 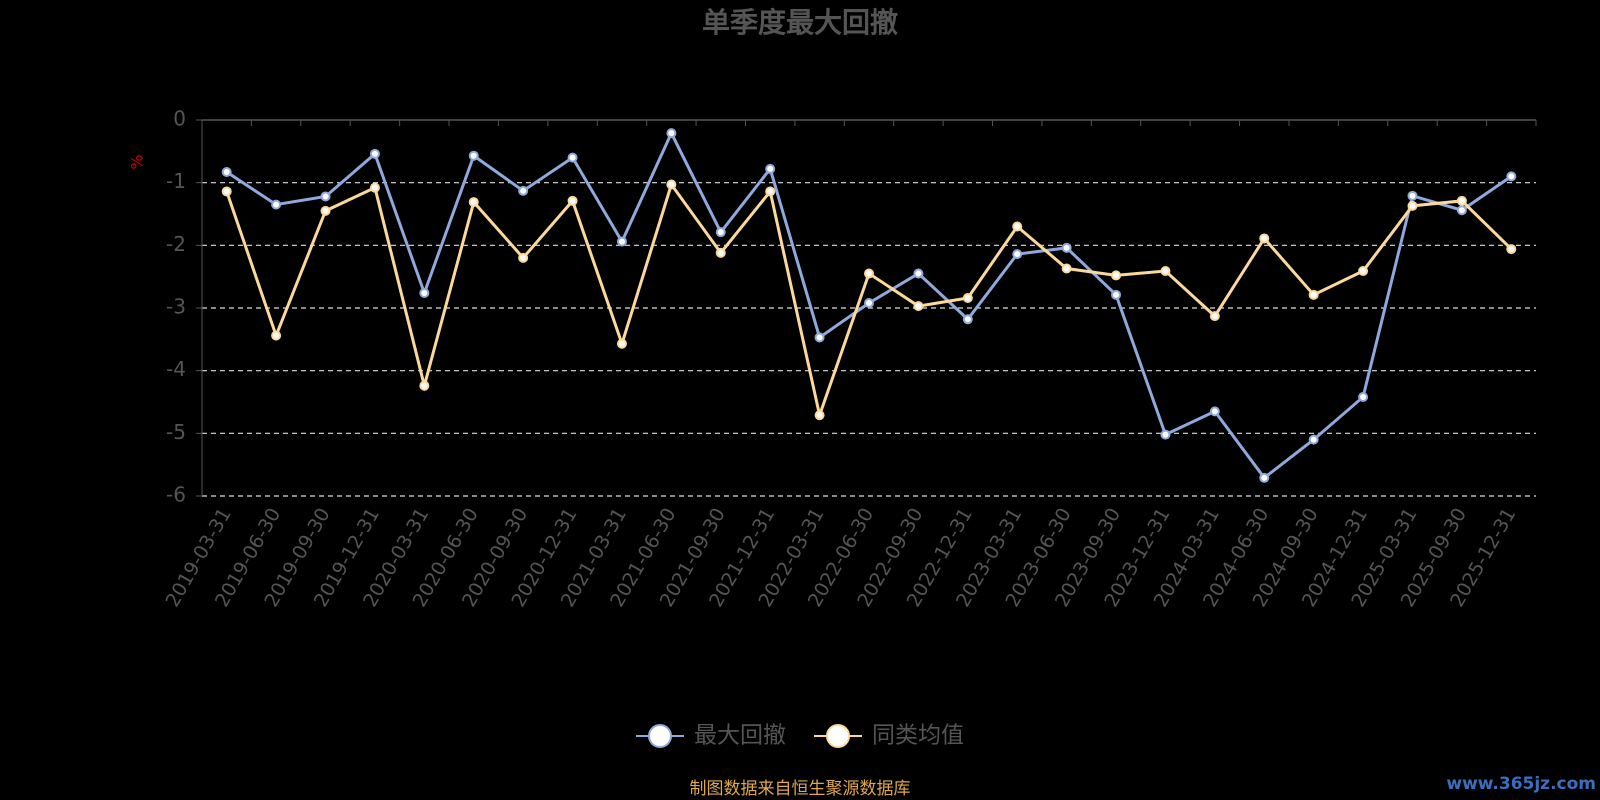 What do you see at coordinates (800, 789) in the screenshot?
I see `source-note: 制图数据来自恒生聚源数据库` at bounding box center [800, 789].